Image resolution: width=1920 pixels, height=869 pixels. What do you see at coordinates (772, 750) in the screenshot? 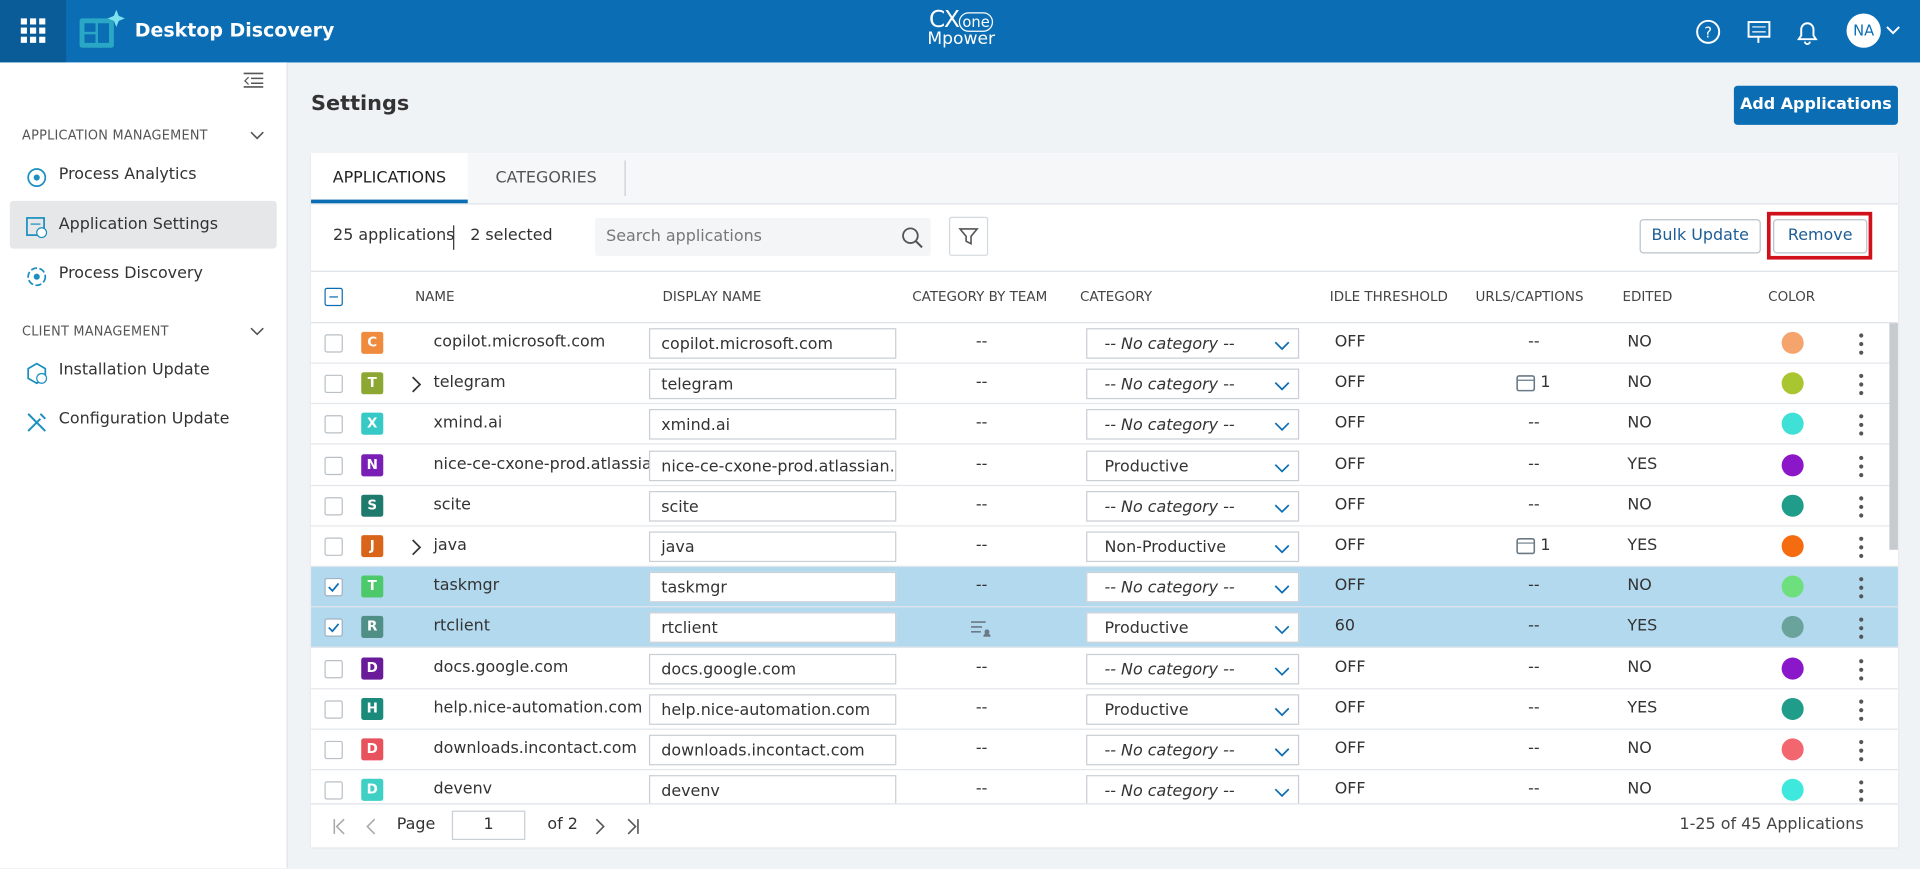
I see `display-name-input: downloads.incontact.com` at bounding box center [772, 750].